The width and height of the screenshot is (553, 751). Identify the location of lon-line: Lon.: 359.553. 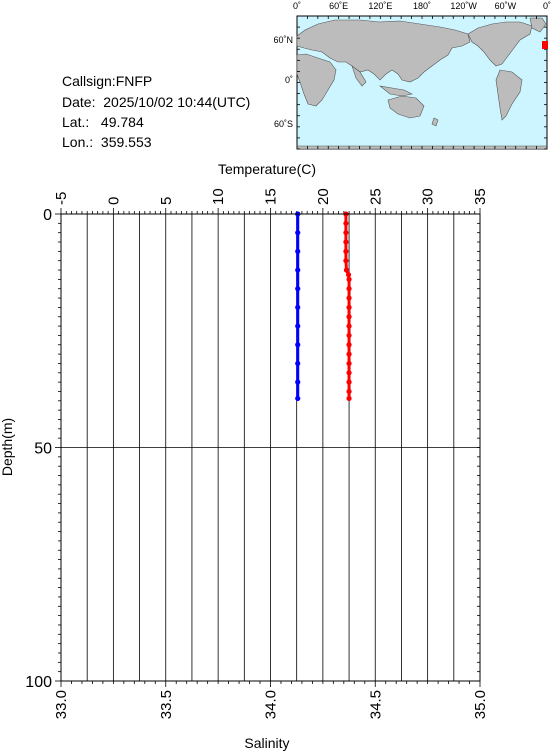
(107, 142).